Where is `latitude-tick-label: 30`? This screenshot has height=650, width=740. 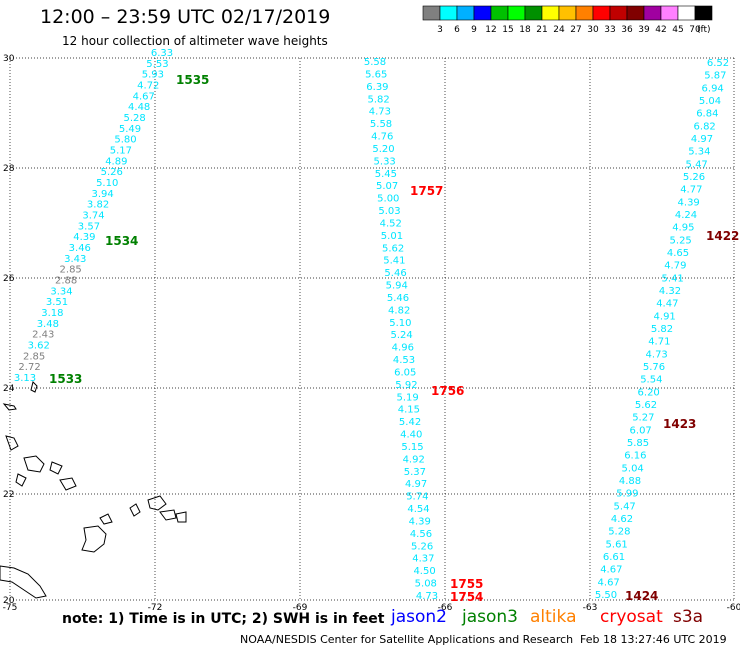
latitude-tick-label: 30 is located at coordinates (9, 59).